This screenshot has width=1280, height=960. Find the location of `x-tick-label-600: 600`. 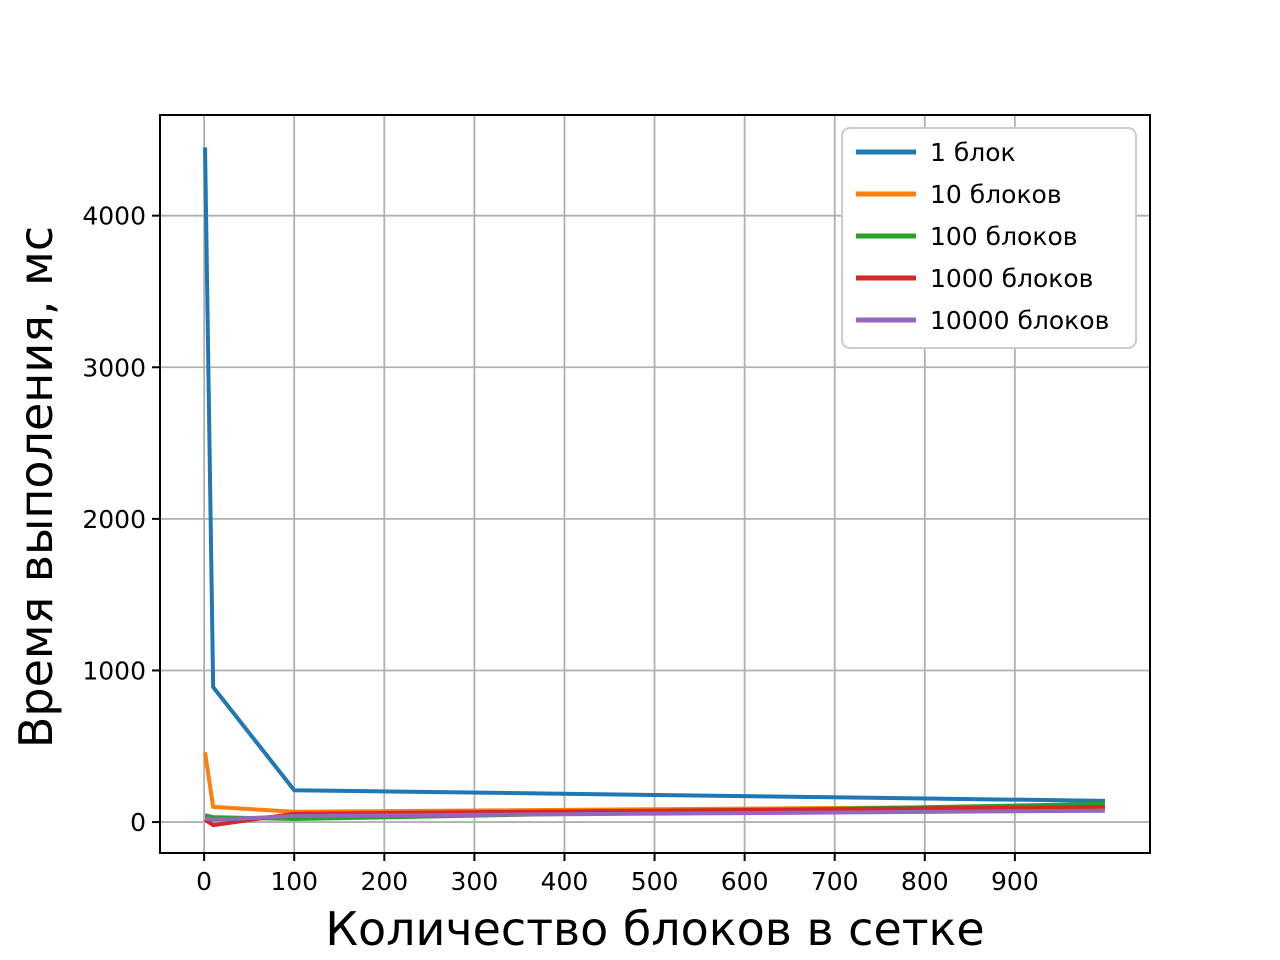

x-tick-label-600: 600 is located at coordinates (745, 881).